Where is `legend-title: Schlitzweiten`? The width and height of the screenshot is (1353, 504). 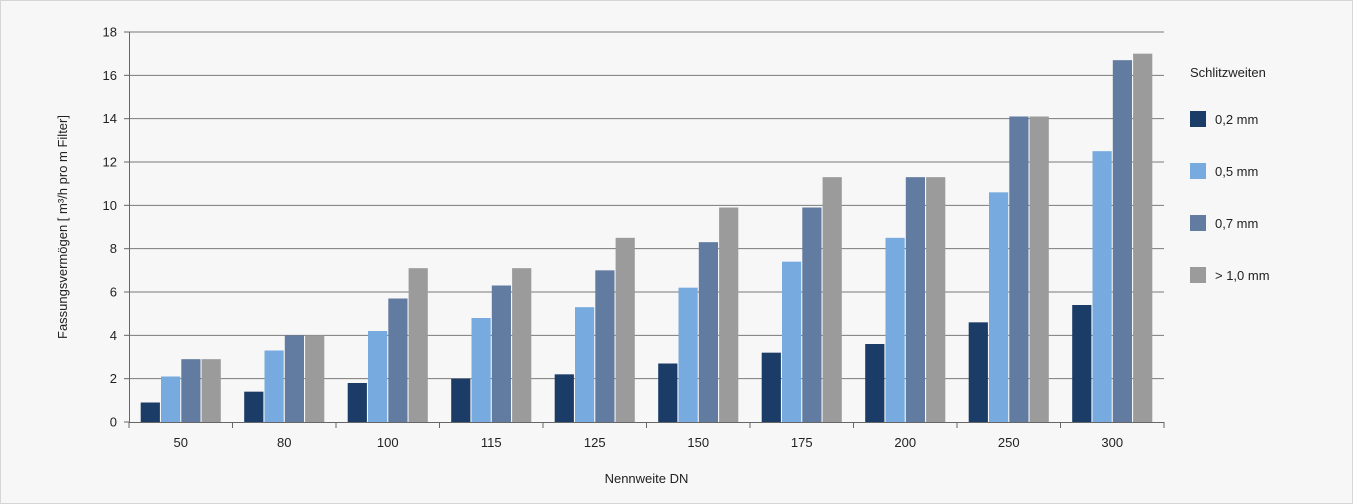 legend-title: Schlitzweiten is located at coordinates (1228, 72).